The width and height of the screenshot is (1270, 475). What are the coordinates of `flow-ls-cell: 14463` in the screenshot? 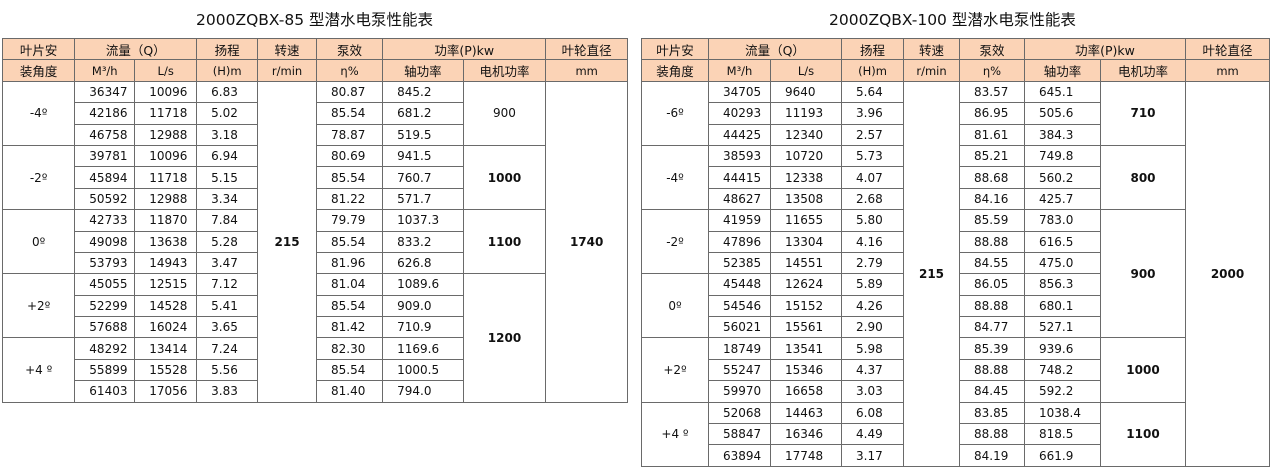 It's located at (806, 413).